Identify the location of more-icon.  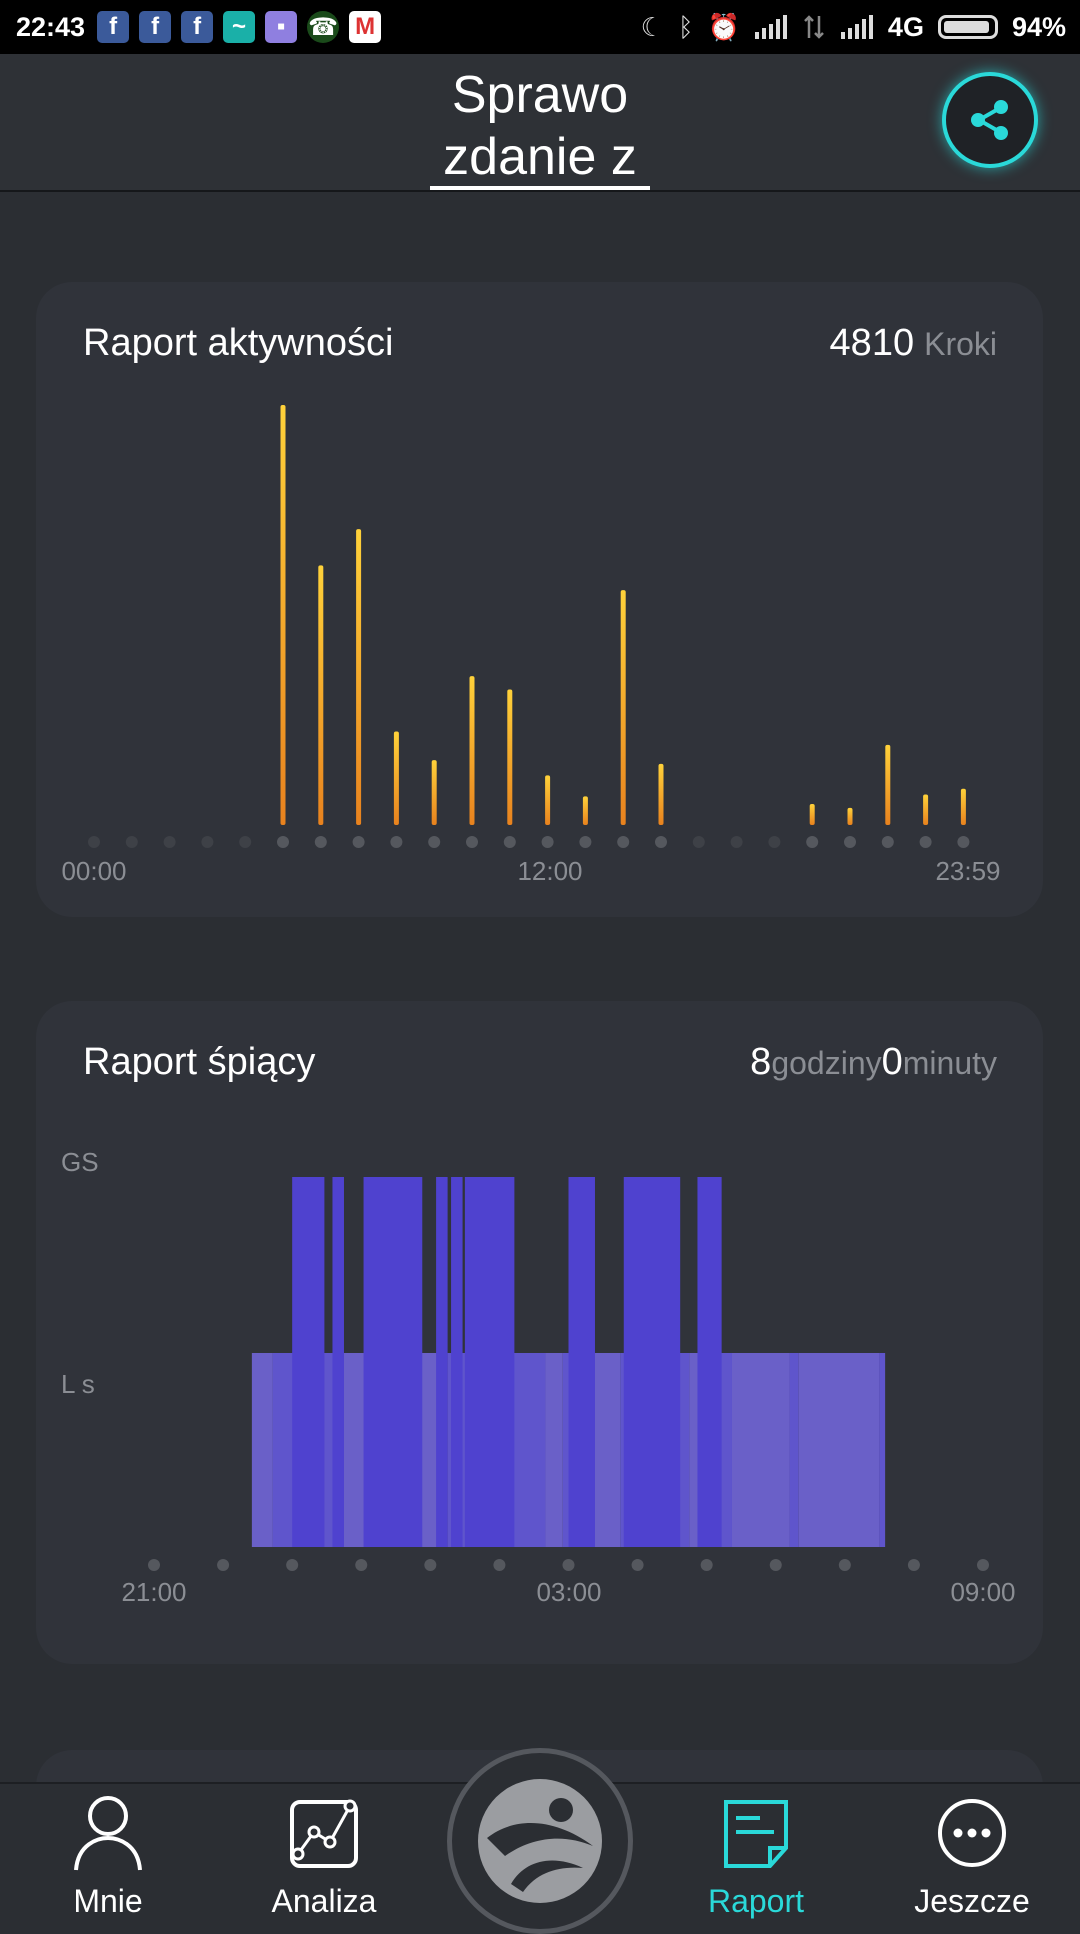
(972, 1833).